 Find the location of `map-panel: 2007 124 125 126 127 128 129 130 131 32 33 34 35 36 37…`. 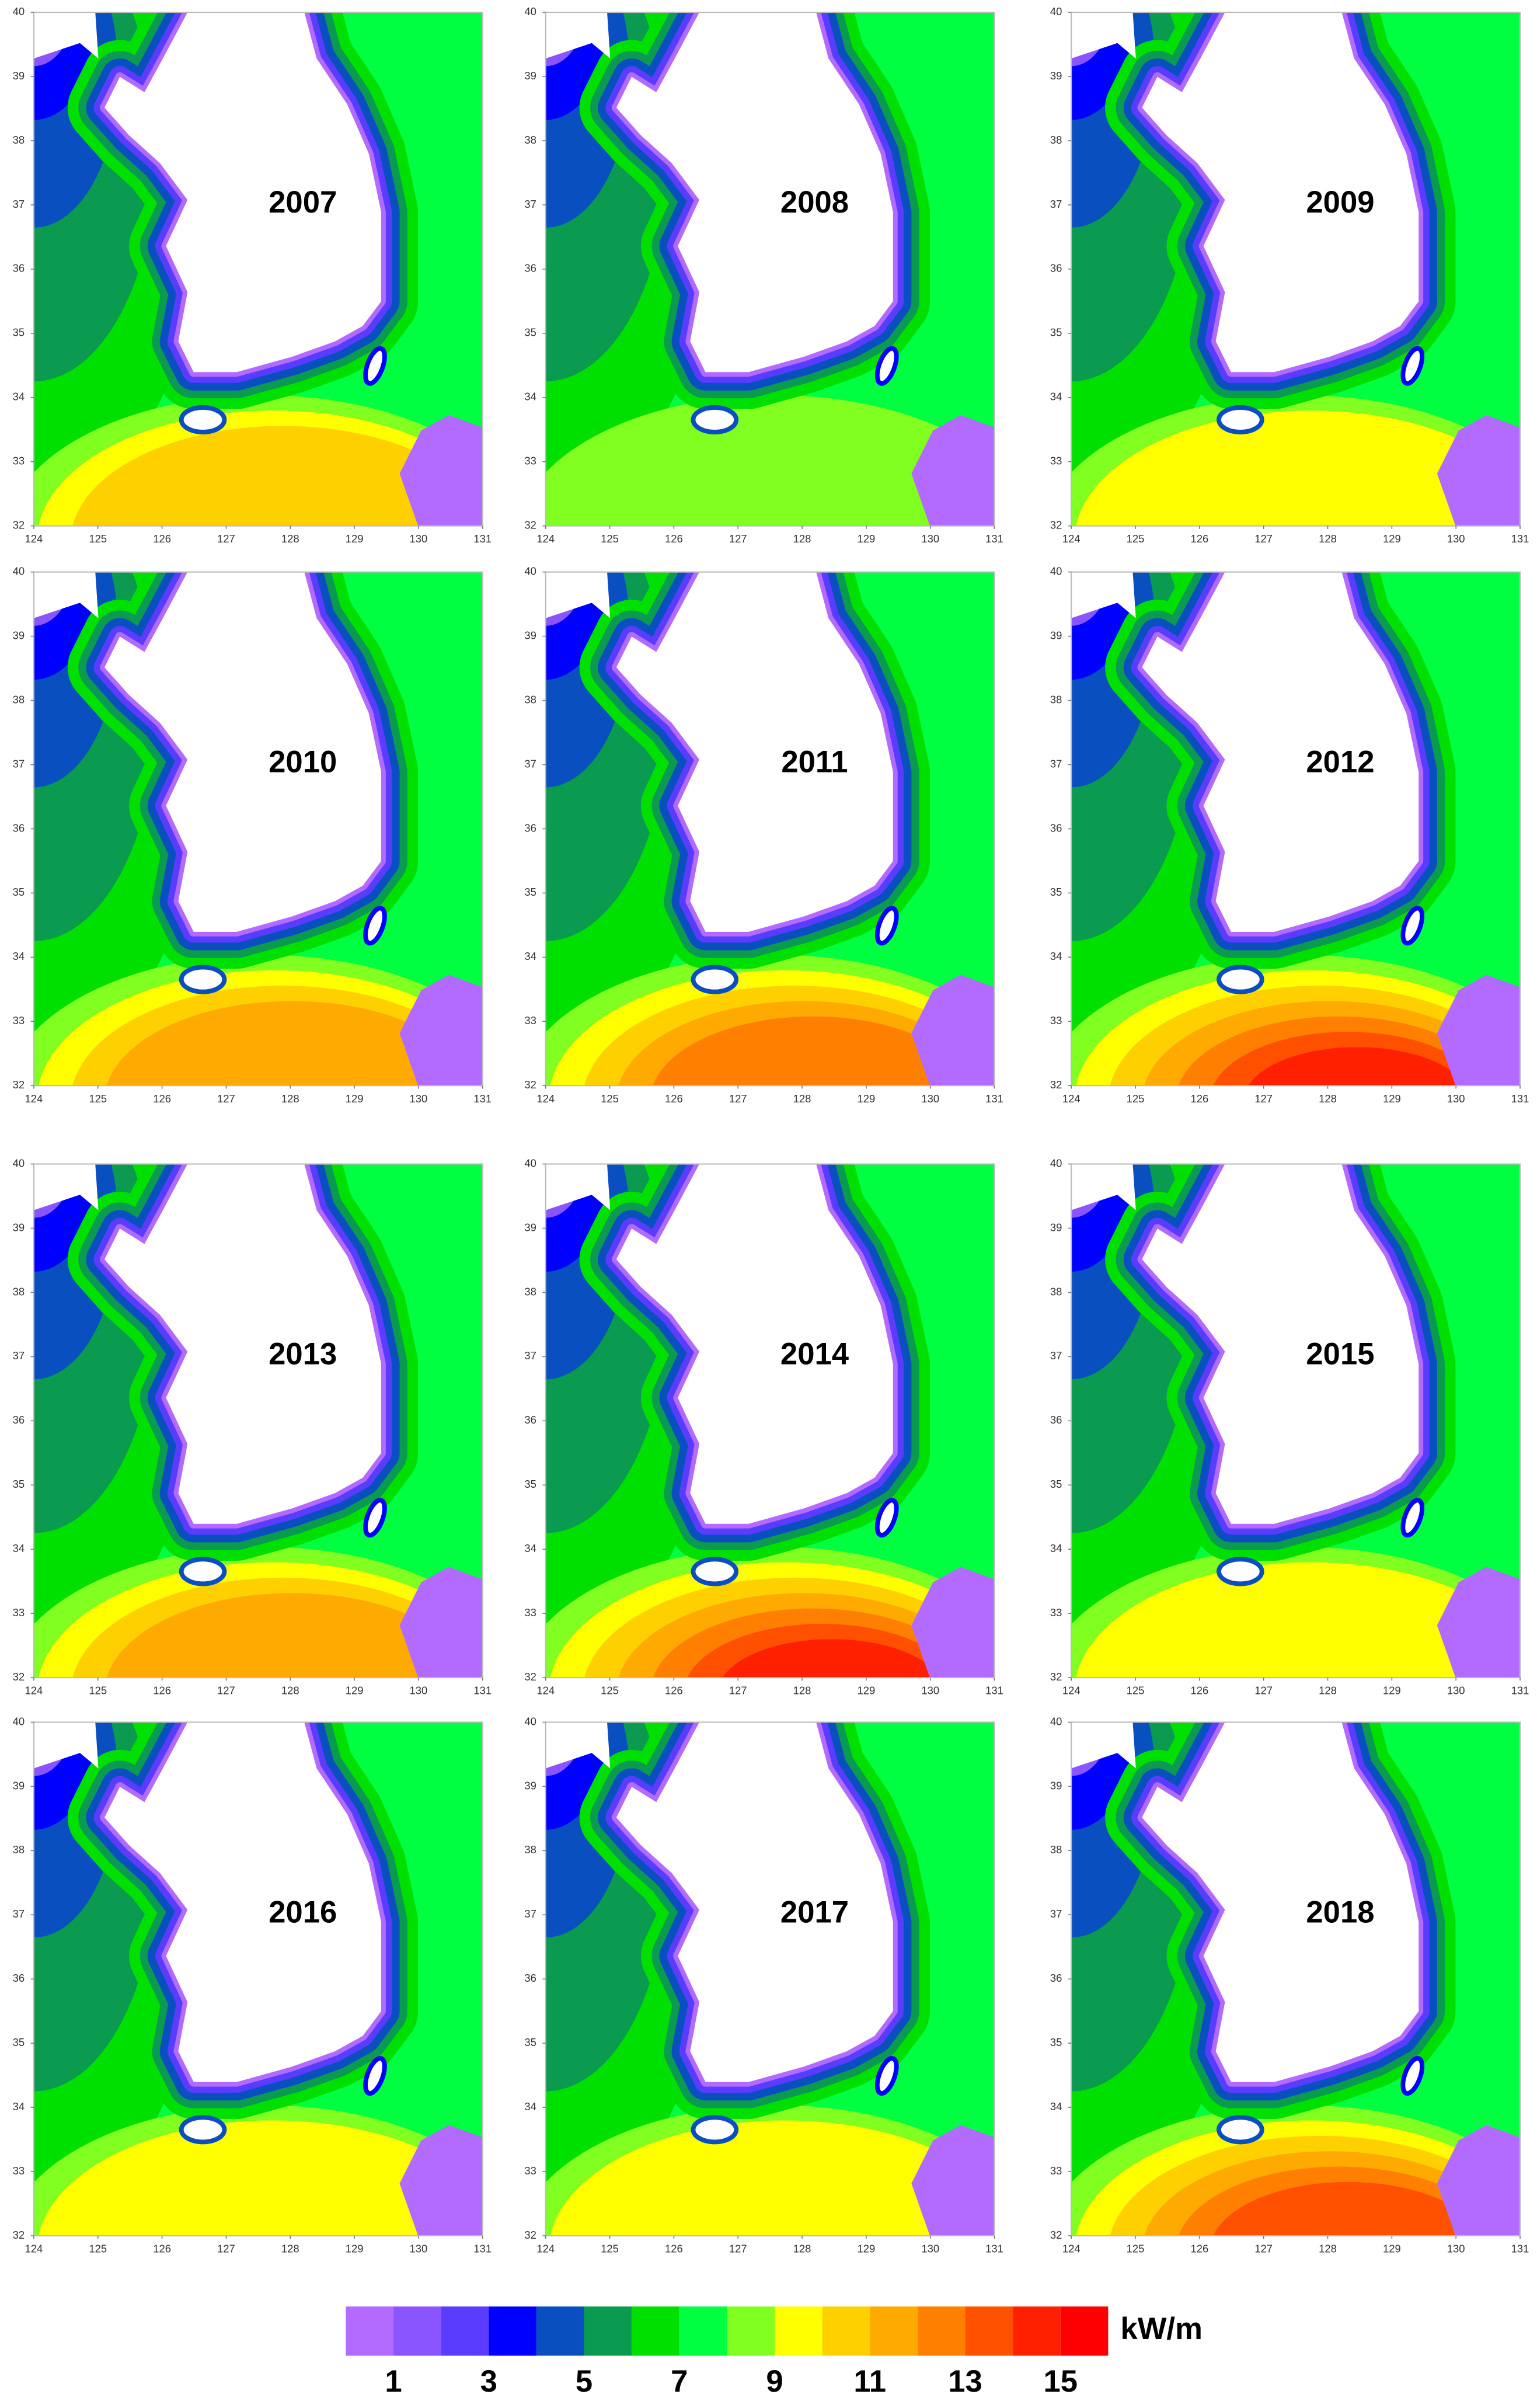

map-panel: 2007 124 125 126 127 128 129 130 131 32 33 34 35 36 37… is located at coordinates (252, 275).